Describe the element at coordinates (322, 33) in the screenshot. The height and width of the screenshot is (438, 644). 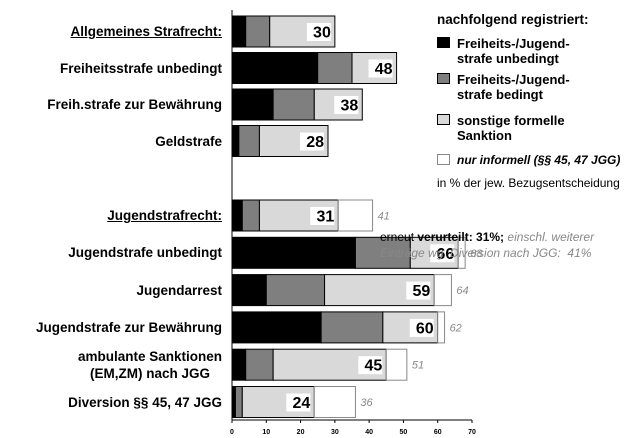
I see `total-label: 30` at that location.